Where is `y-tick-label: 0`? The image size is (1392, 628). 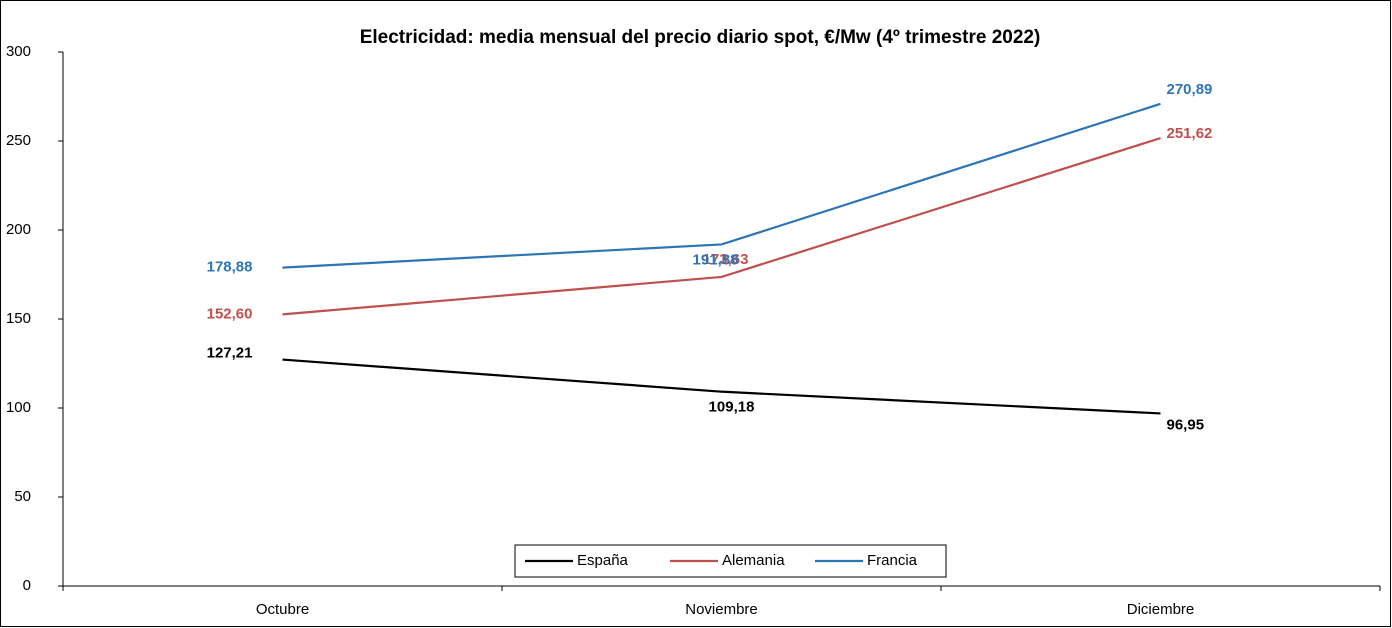
y-tick-label: 0 is located at coordinates (27, 585).